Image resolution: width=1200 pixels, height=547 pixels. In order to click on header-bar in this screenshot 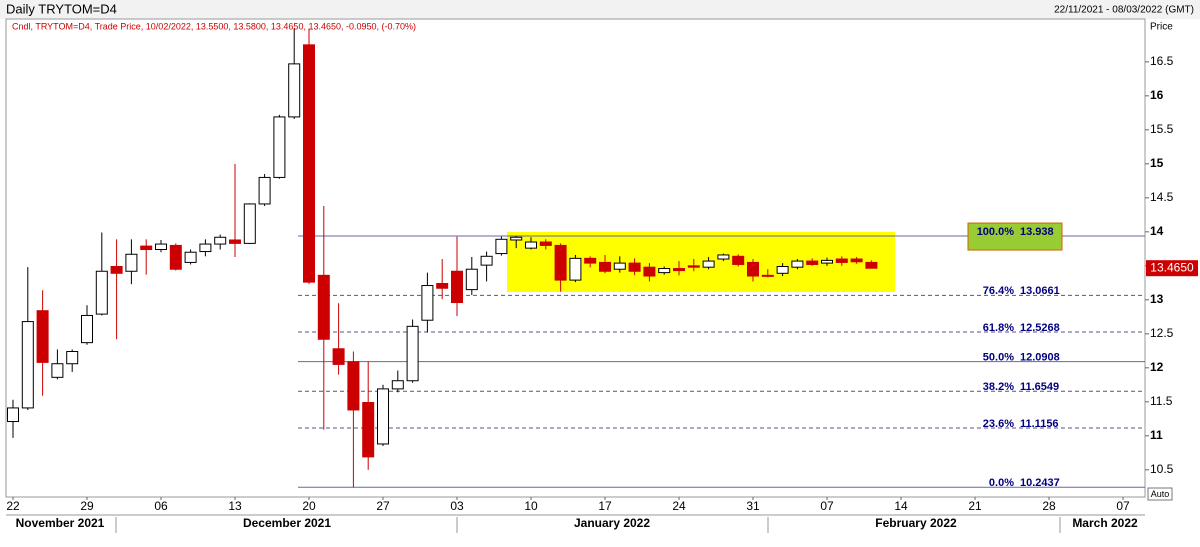, I will do `click(600, 9)`.